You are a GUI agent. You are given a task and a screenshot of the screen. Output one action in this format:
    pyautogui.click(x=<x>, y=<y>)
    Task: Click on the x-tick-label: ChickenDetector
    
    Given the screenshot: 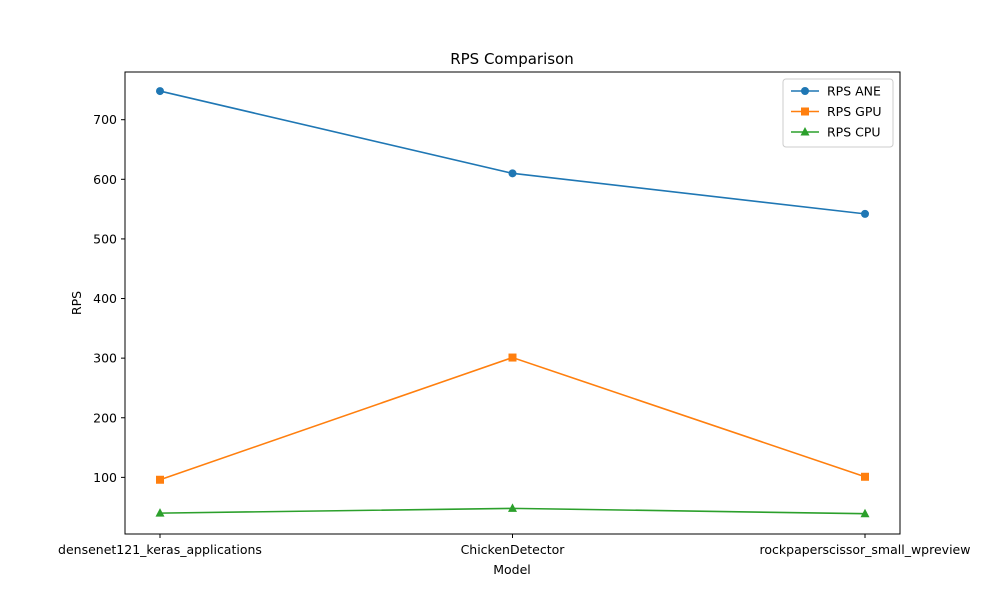 What is the action you would take?
    pyautogui.click(x=513, y=549)
    